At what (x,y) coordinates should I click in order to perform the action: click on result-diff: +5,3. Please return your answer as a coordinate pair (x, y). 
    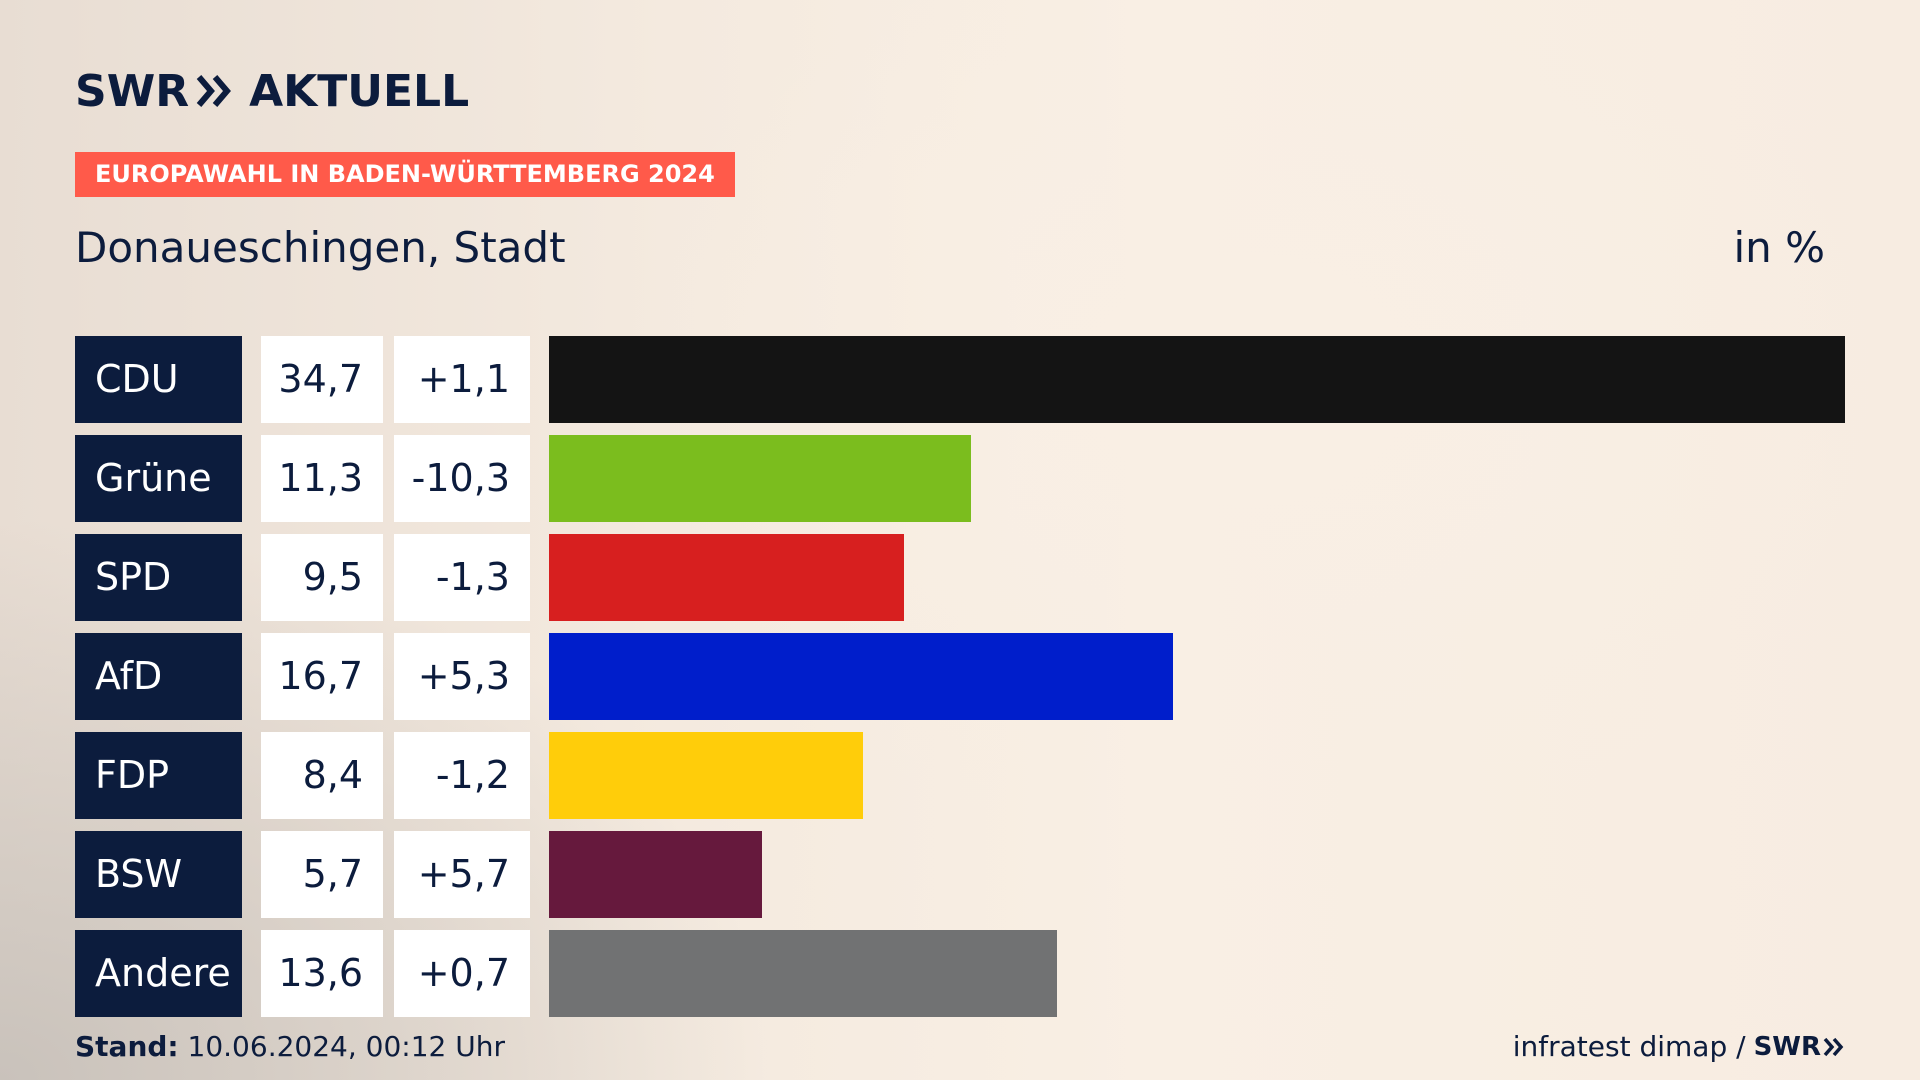
    Looking at the image, I should click on (462, 676).